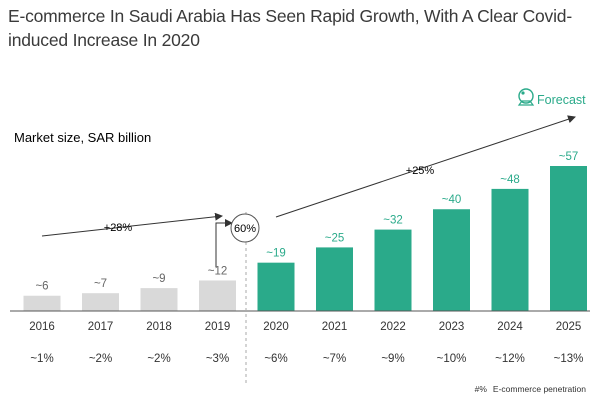 The height and width of the screenshot is (400, 600). I want to click on value-label-2025: ~57, so click(569, 157).